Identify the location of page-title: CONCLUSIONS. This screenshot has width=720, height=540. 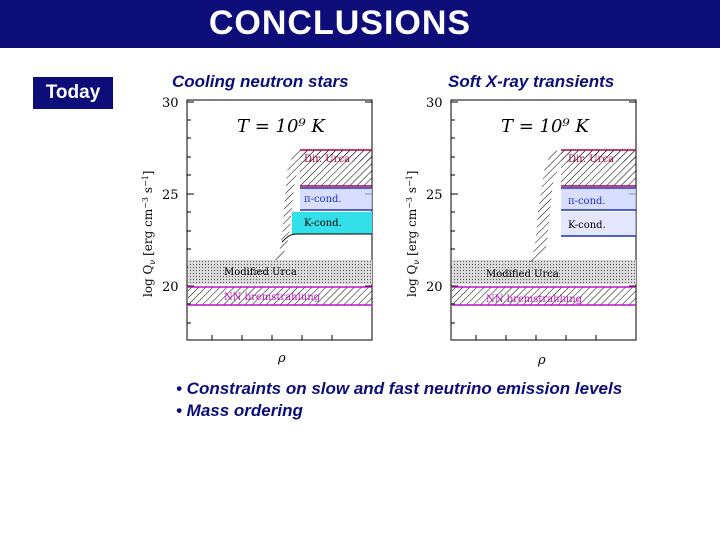
(340, 23).